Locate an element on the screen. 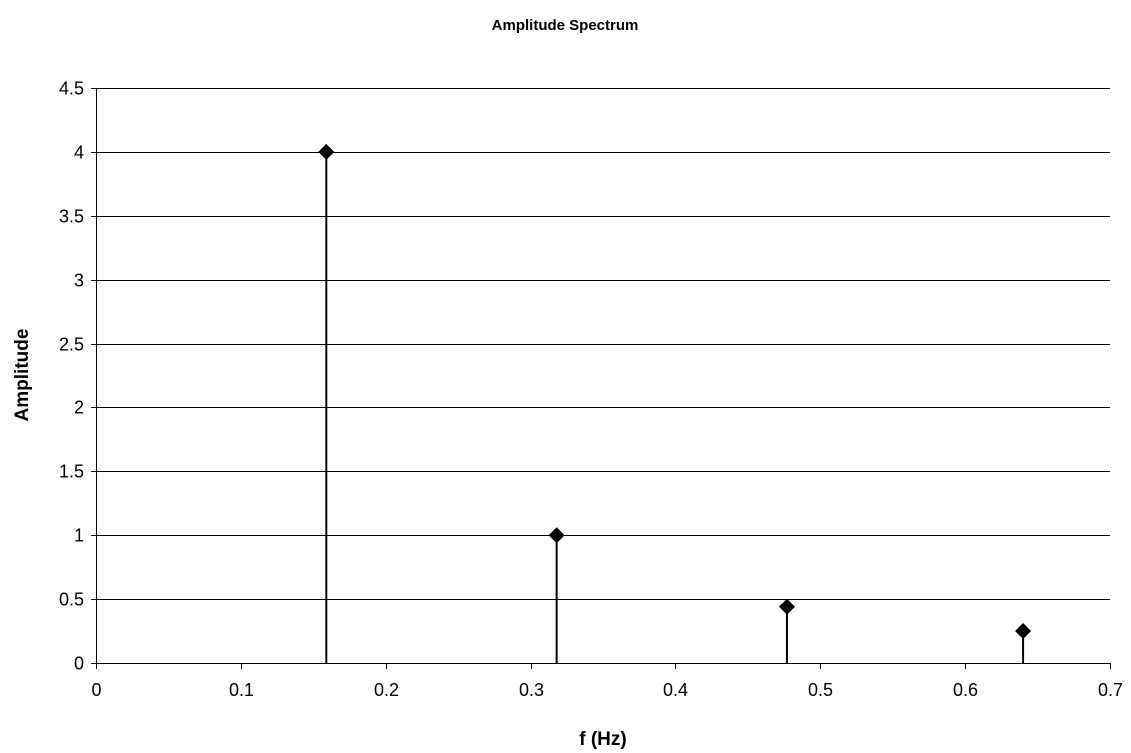 This screenshot has width=1131, height=753. x-axis: 0 0.1 0.2 0.3 0.4 0.5 0.6 0.7 is located at coordinates (607, 681).